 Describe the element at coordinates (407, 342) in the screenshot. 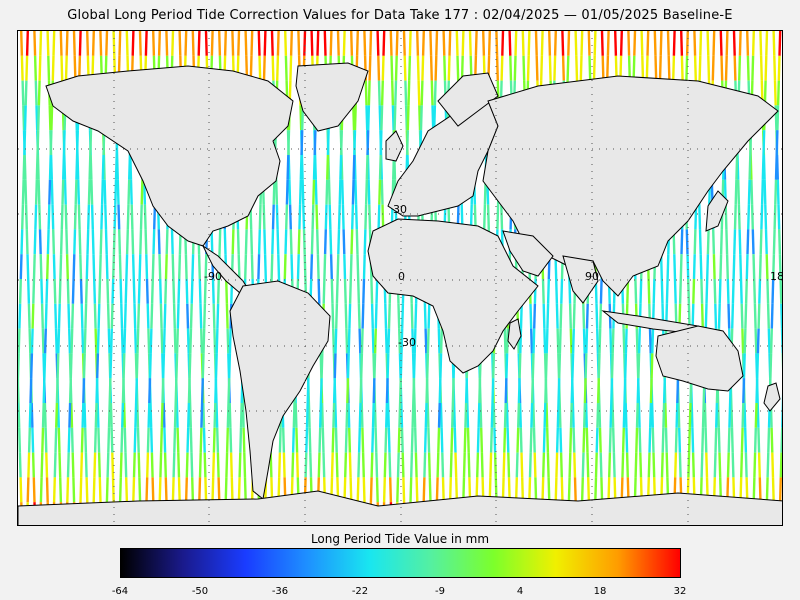

I see `lat-label-minus30: -30` at that location.